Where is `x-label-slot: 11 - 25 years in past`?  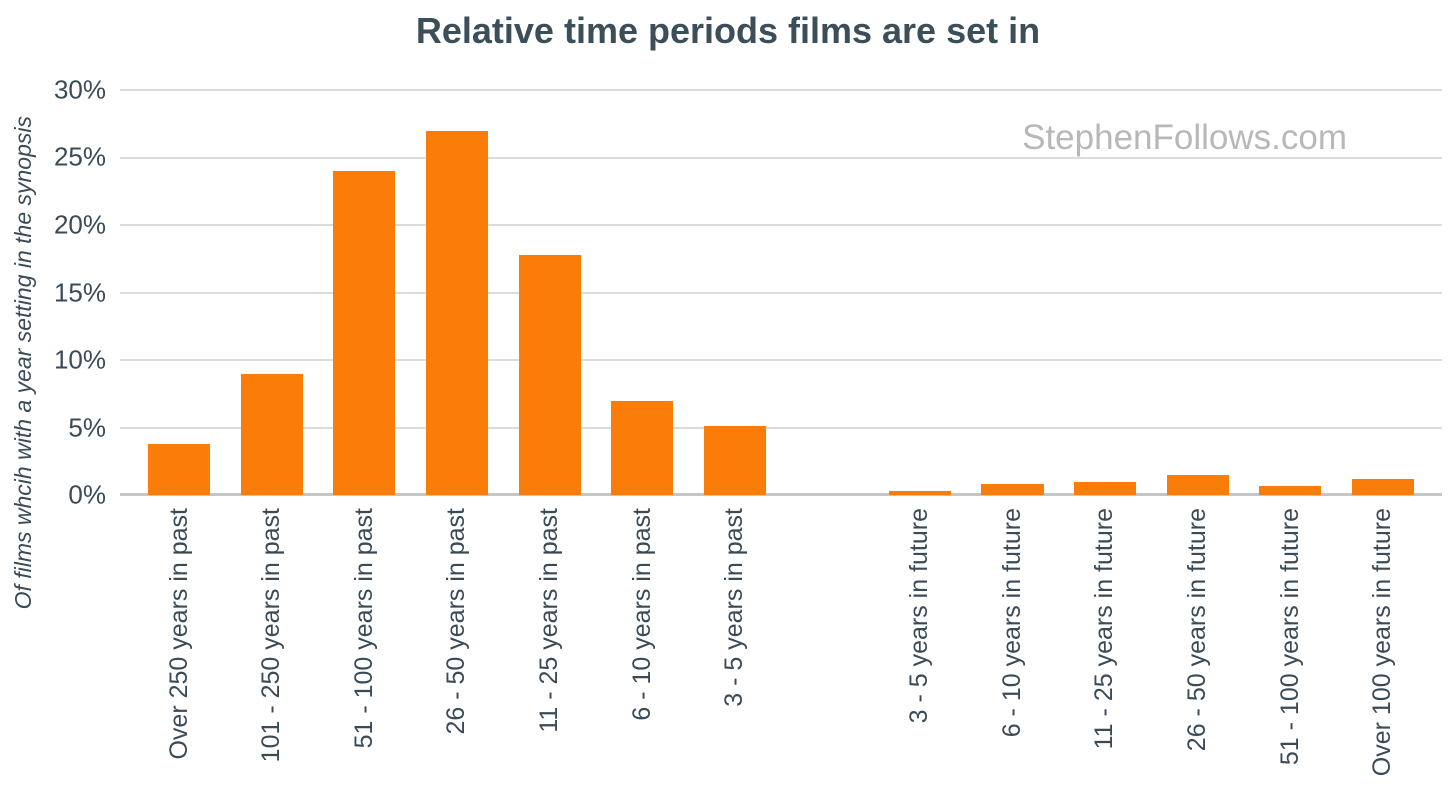 x-label-slot: 11 - 25 years in past is located at coordinates (549, 650).